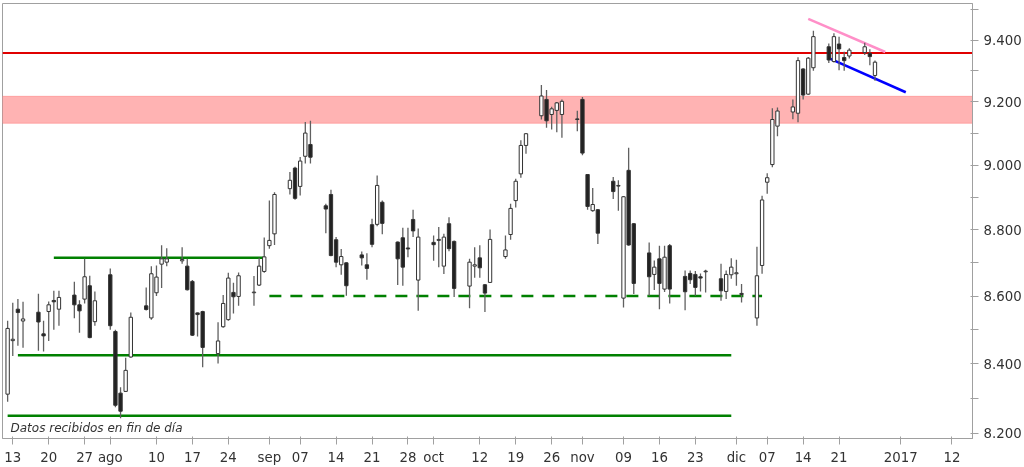  I want to click on x-tick-label: 19, so click(516, 457).